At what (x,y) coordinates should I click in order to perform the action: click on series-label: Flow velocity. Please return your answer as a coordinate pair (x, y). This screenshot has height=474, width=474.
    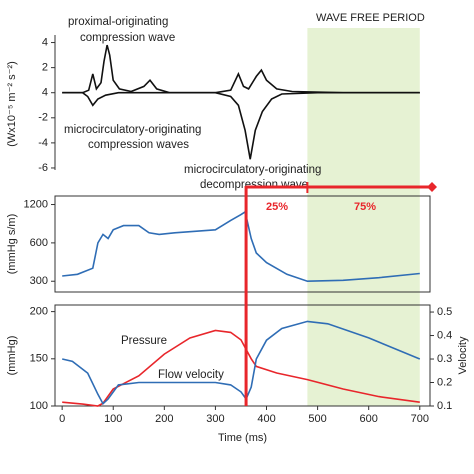
    Looking at the image, I should click on (191, 375).